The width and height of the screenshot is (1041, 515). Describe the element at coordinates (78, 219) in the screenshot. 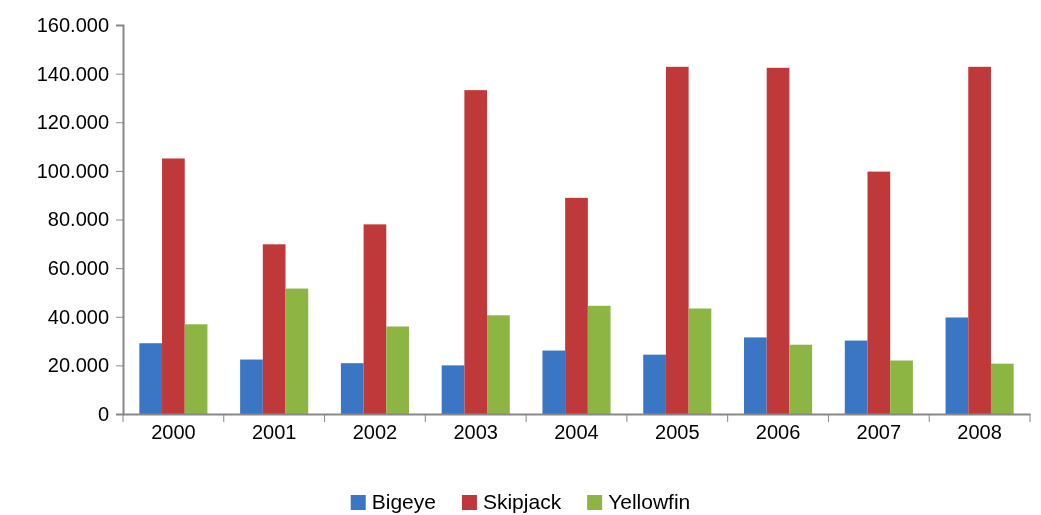

I see `y-tick-label: 80.000` at that location.